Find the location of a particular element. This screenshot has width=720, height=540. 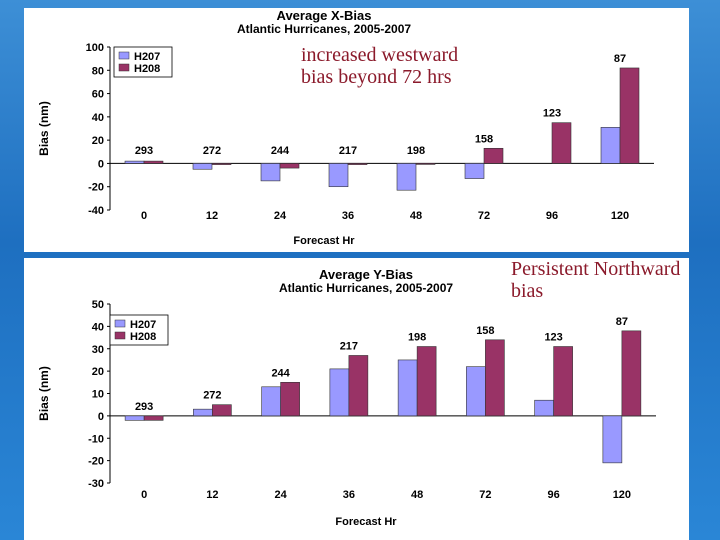

y-tick-label: 60 is located at coordinates (98, 95).